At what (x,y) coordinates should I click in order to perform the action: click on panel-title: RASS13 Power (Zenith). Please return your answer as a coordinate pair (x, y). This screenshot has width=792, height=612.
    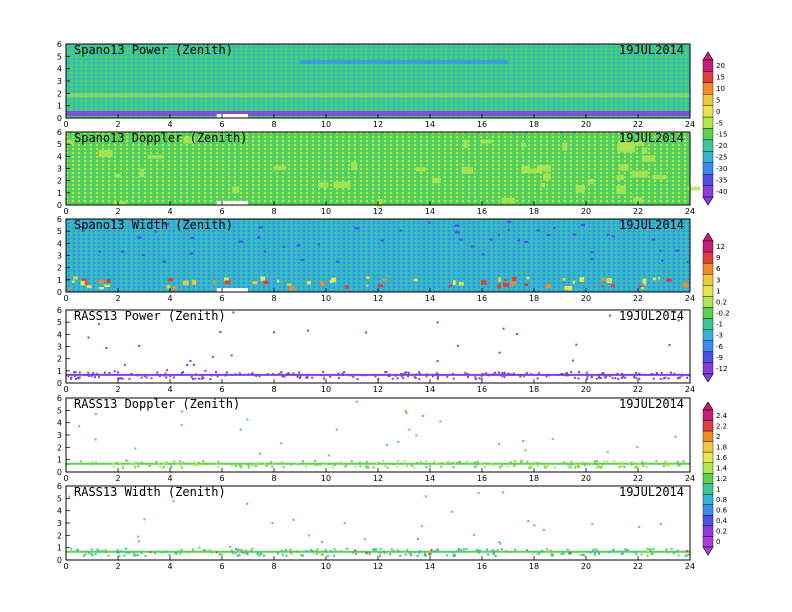
    Looking at the image, I should click on (150, 316).